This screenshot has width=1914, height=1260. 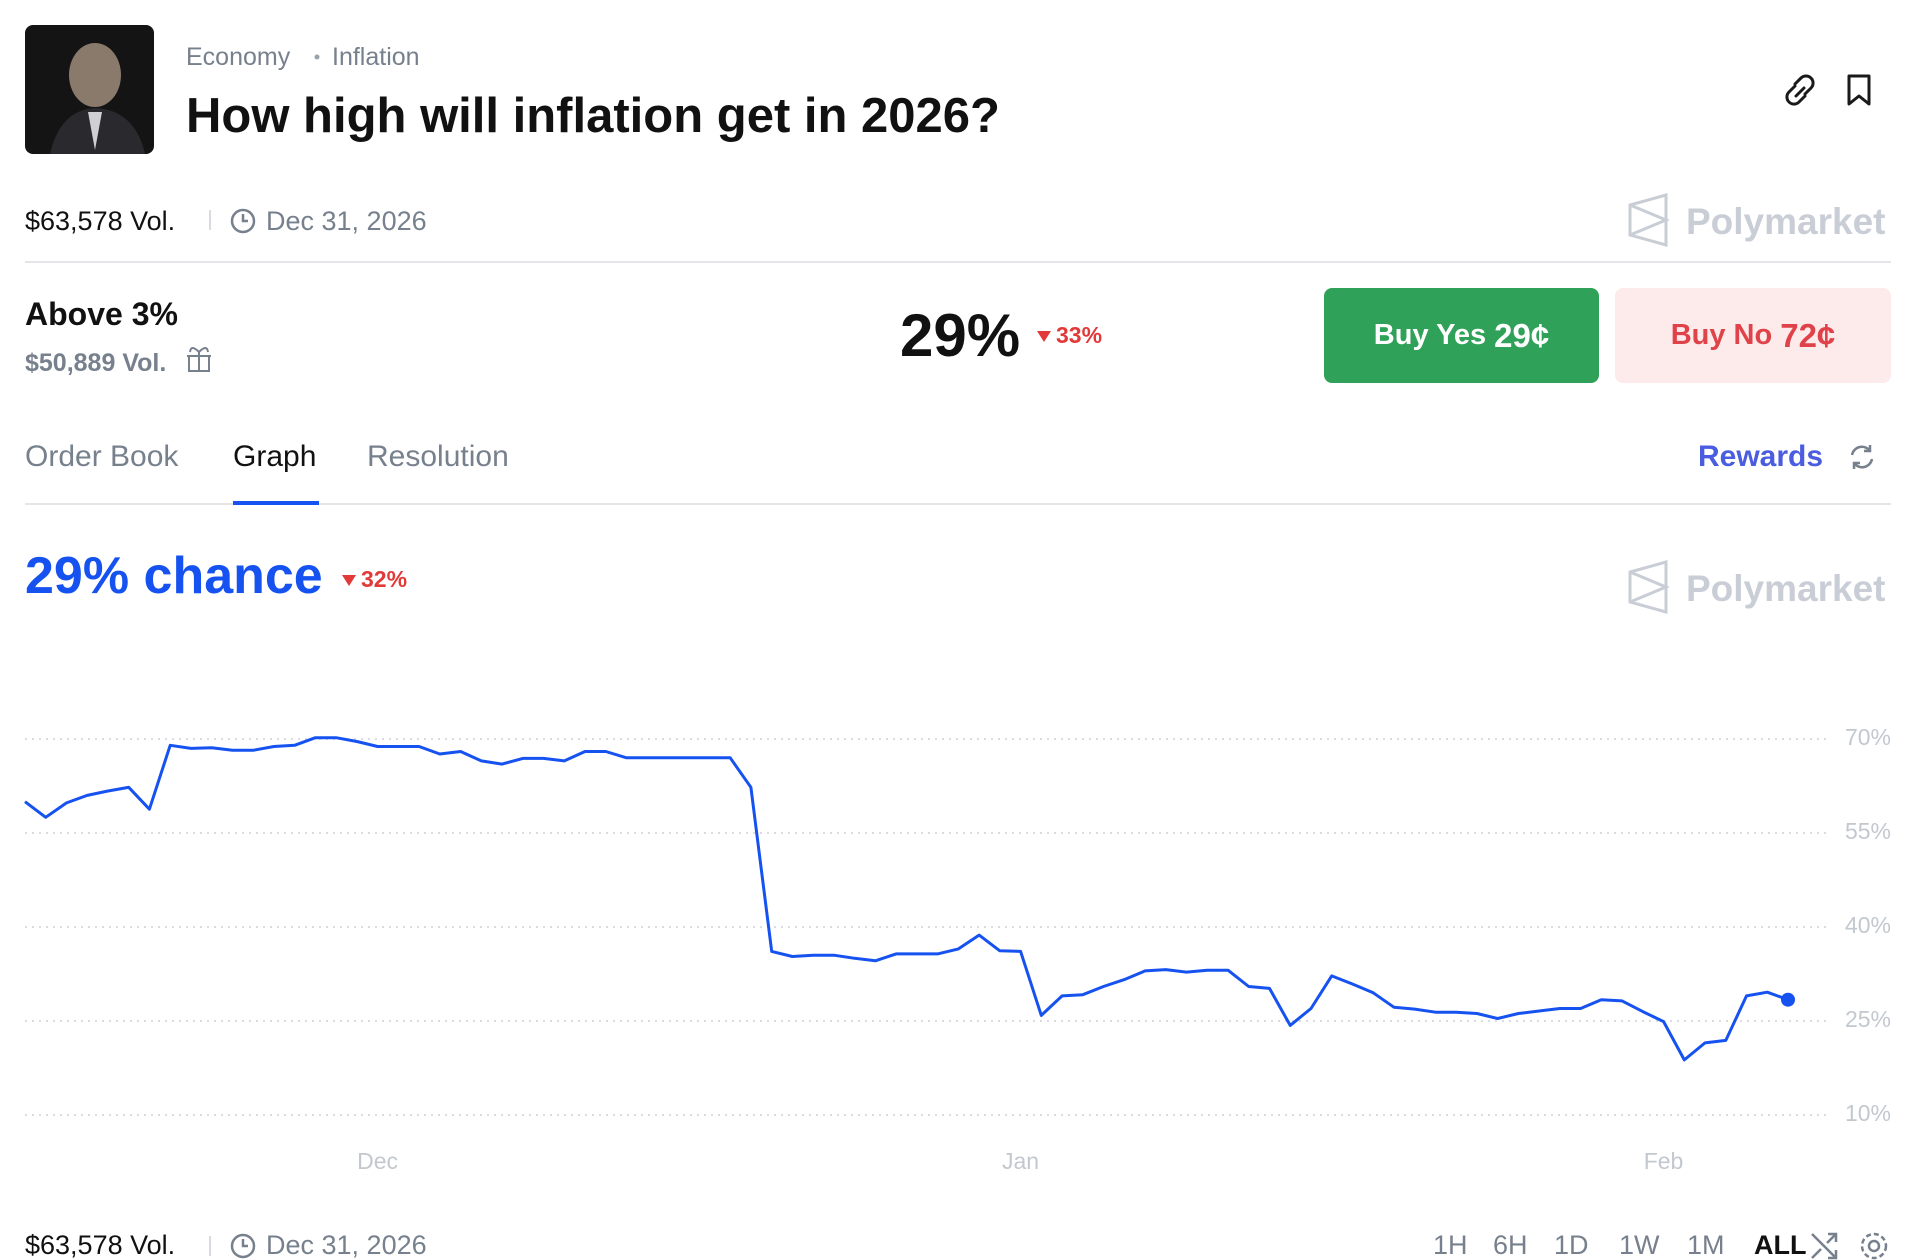 I want to click on tab: Order Book, so click(x=102, y=456).